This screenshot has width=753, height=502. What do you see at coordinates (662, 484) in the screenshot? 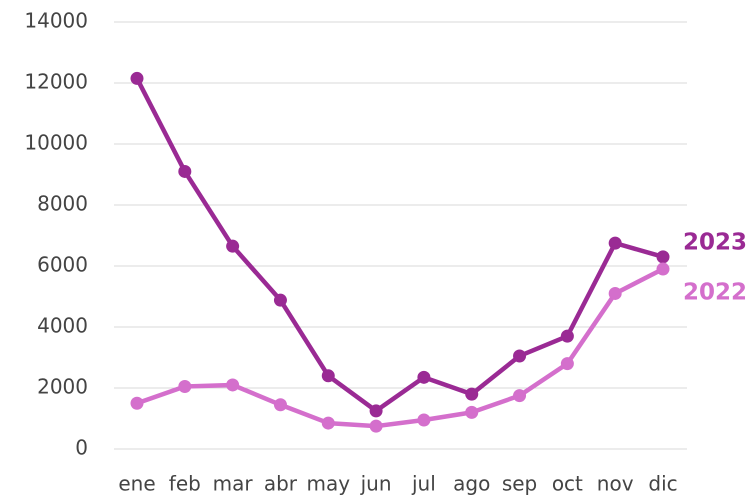
I see `x-tick-label: dic` at bounding box center [662, 484].